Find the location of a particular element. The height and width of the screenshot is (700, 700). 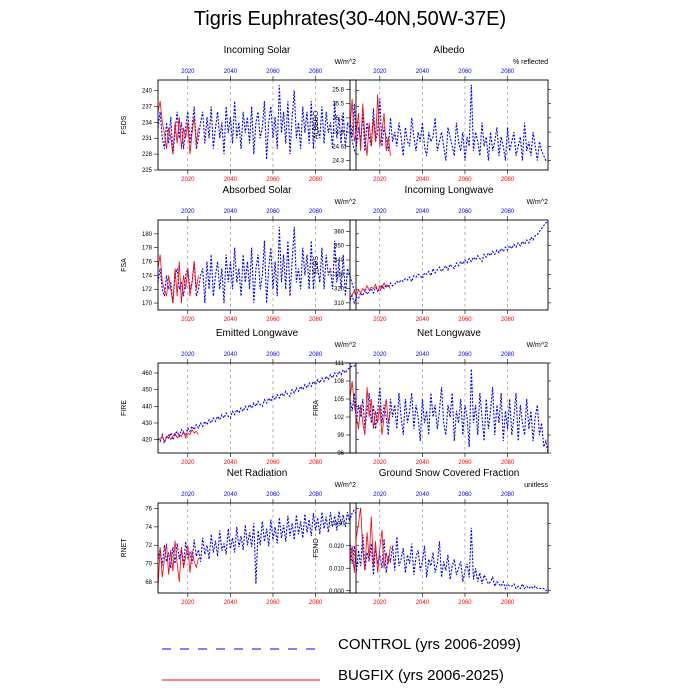

y-tick-label: 0.030 is located at coordinates (337, 524).